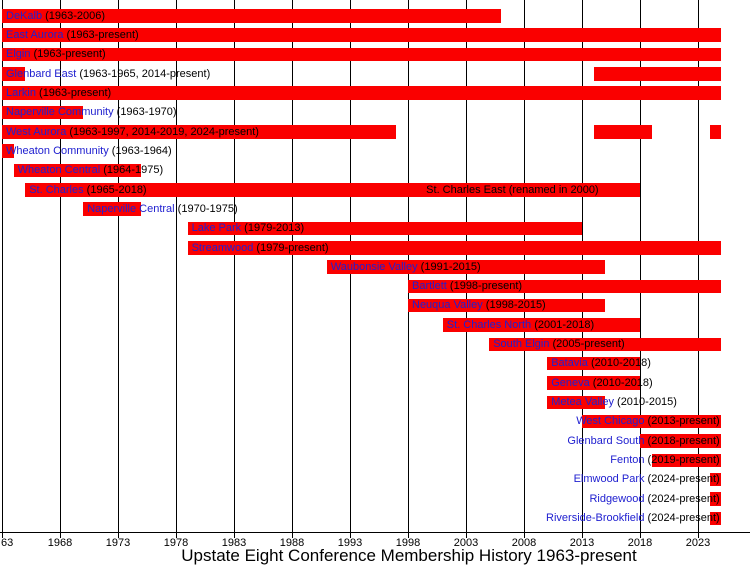 This screenshot has width=750, height=575. I want to click on school-link-streamwood: Streamwood, so click(222, 247).